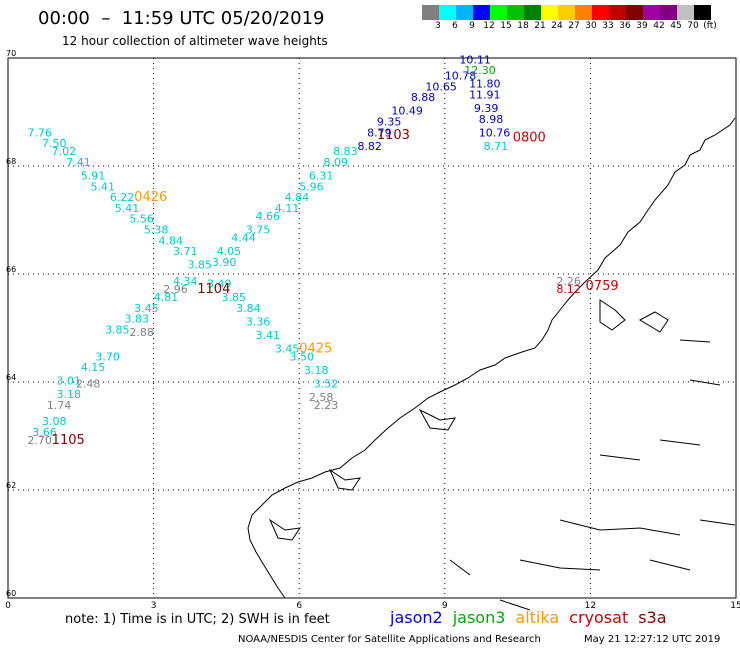 Image resolution: width=740 pixels, height=650 pixels. What do you see at coordinates (489, 26) in the screenshot?
I see `colorbar-label: 12` at bounding box center [489, 26].